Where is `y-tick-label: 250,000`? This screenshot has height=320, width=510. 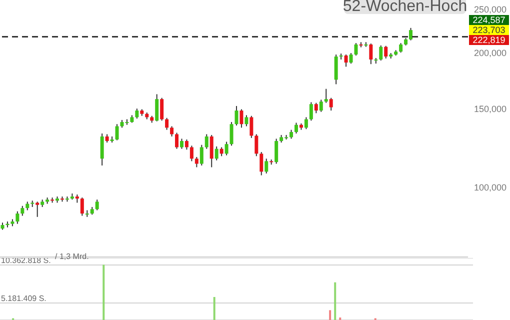
y-tick-label: 250,000 is located at coordinates (490, 9).